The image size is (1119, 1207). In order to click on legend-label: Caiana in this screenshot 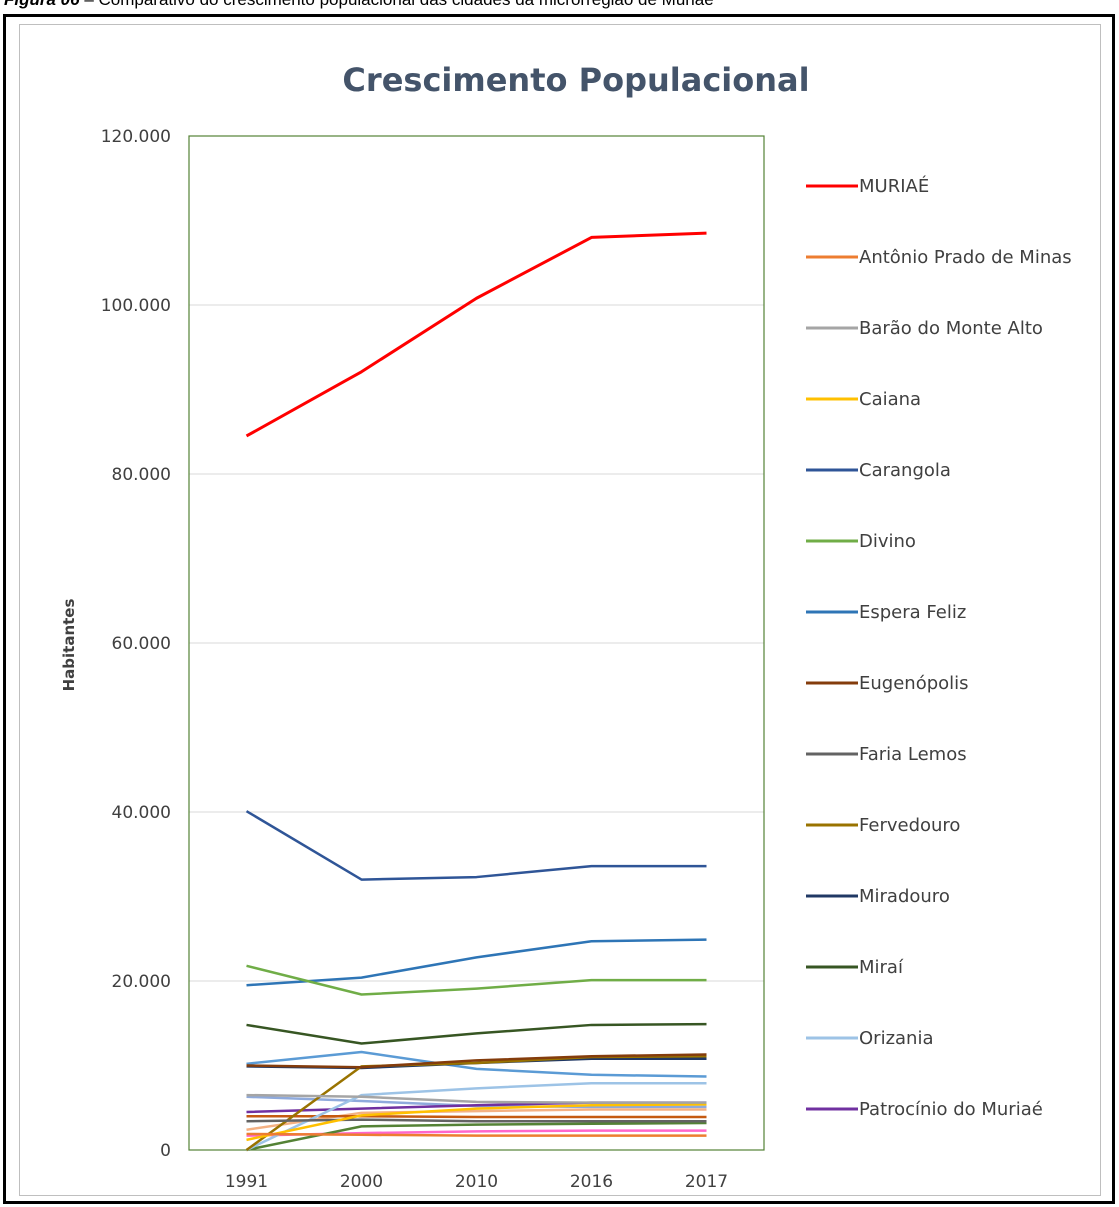, I will do `click(890, 399)`.